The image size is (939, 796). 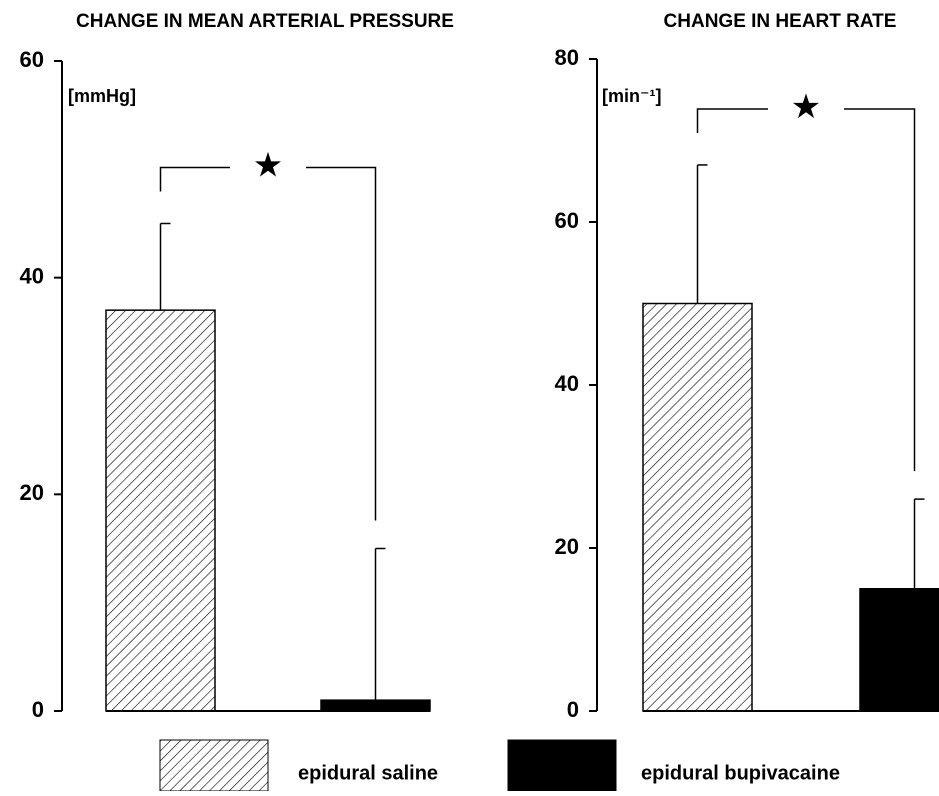 What do you see at coordinates (740, 773) in the screenshot?
I see `legend-label: epidural bupivacaine` at bounding box center [740, 773].